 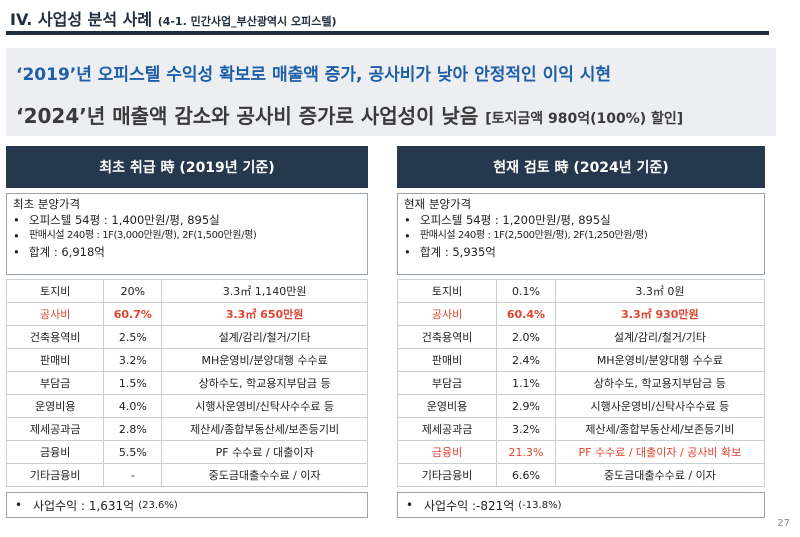 I want to click on table-row: 운영비용 2.9% 시행사운영비/신탁사수수료 등, so click(x=581, y=406).